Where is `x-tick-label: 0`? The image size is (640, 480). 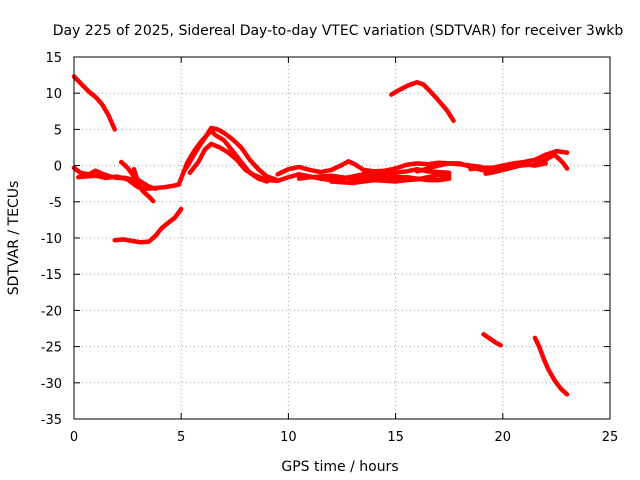
x-tick-label: 0 is located at coordinates (74, 437).